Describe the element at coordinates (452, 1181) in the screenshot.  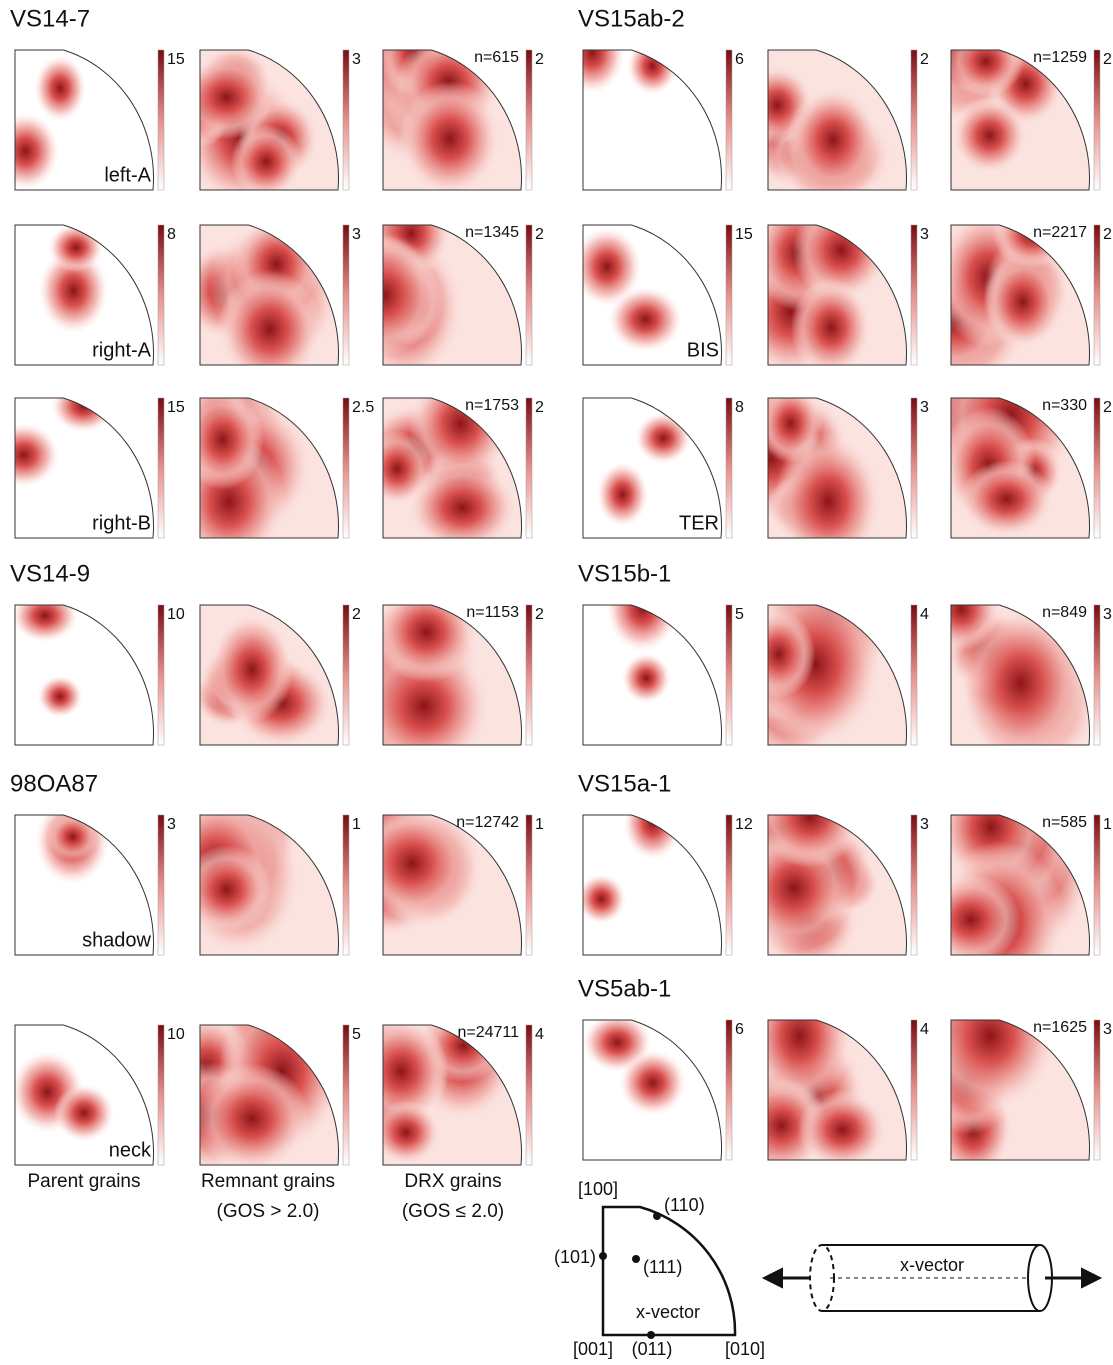
I see `column-label: DRX grains` at that location.